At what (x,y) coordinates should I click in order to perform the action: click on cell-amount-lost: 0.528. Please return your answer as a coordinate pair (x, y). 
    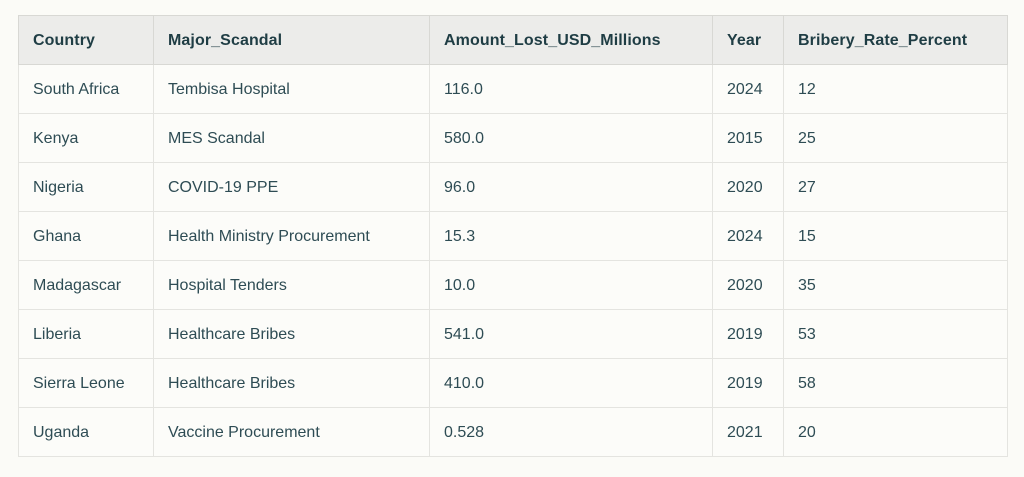
    Looking at the image, I should click on (571, 432).